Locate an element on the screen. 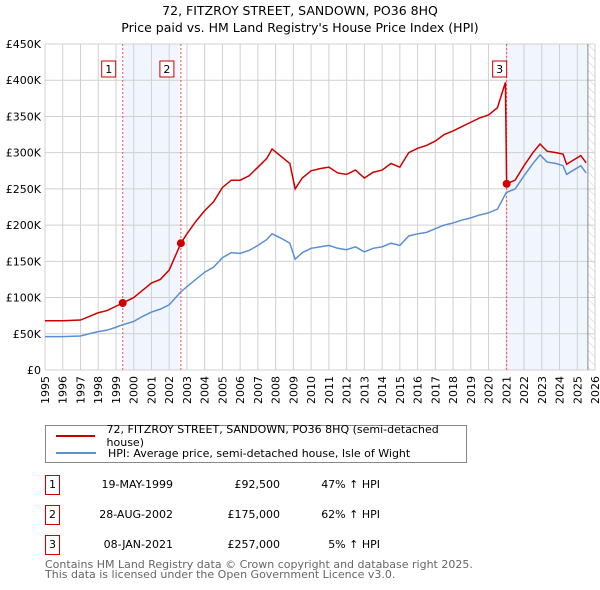  x-tick-label: 2003 is located at coordinates (187, 390).